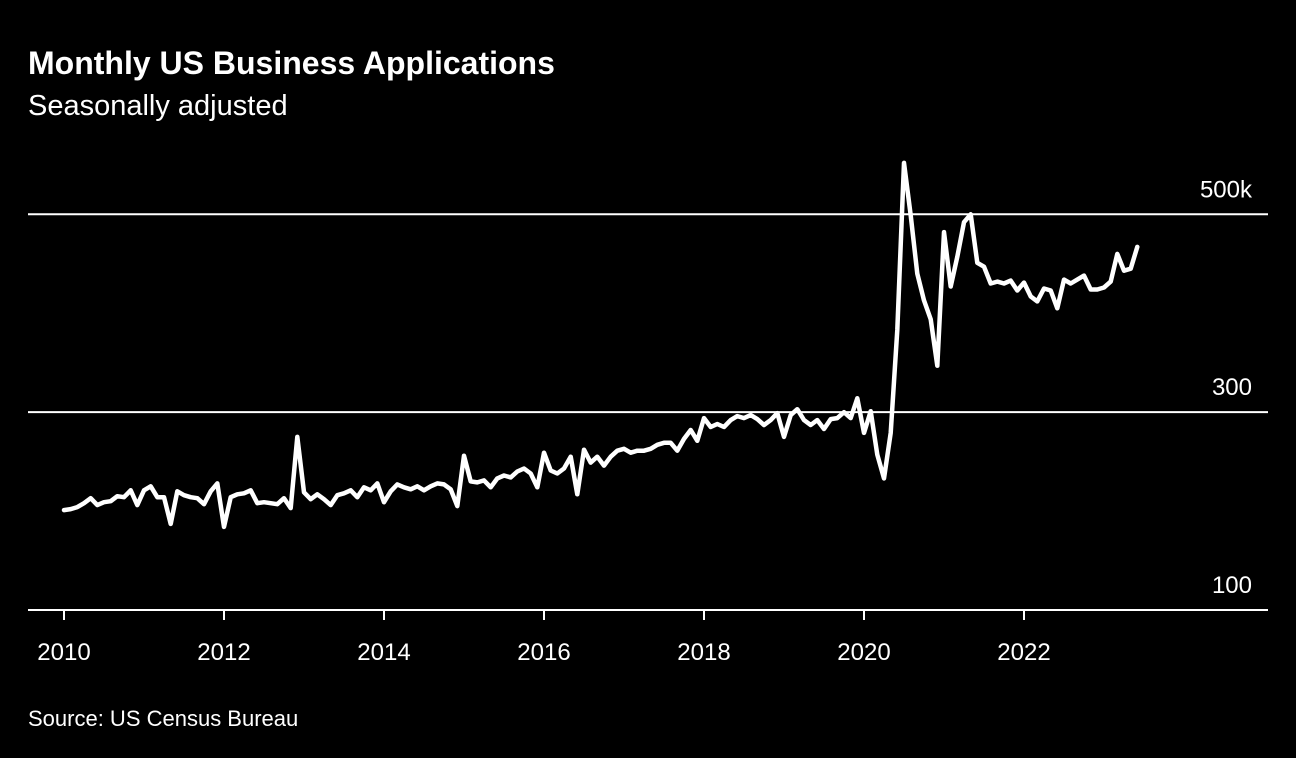 The width and height of the screenshot is (1296, 758). Describe the element at coordinates (223, 652) in the screenshot. I see `x-tick-label: 2012` at that location.